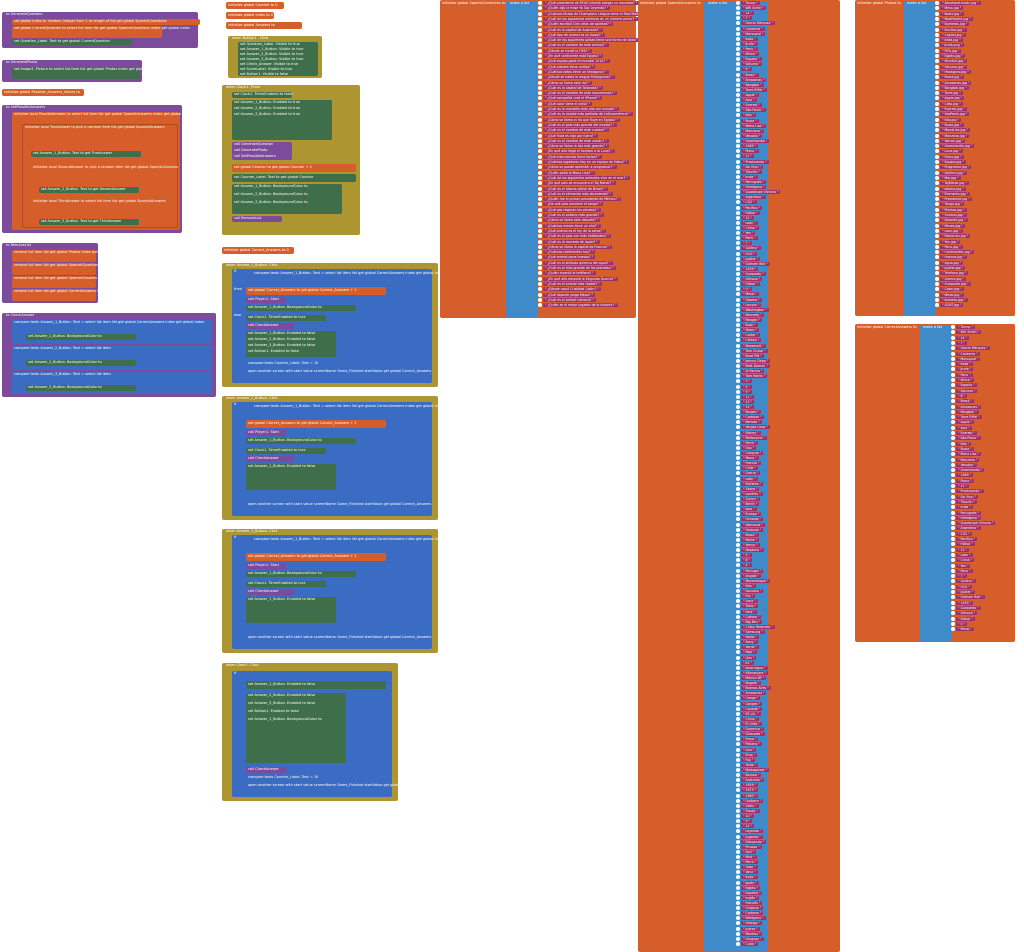 Image resolution: width=1024 pixels, height=952 pixels. Describe the element at coordinates (969, 517) in the screenshot. I see `text-literal: " Hidrógeno "` at that location.